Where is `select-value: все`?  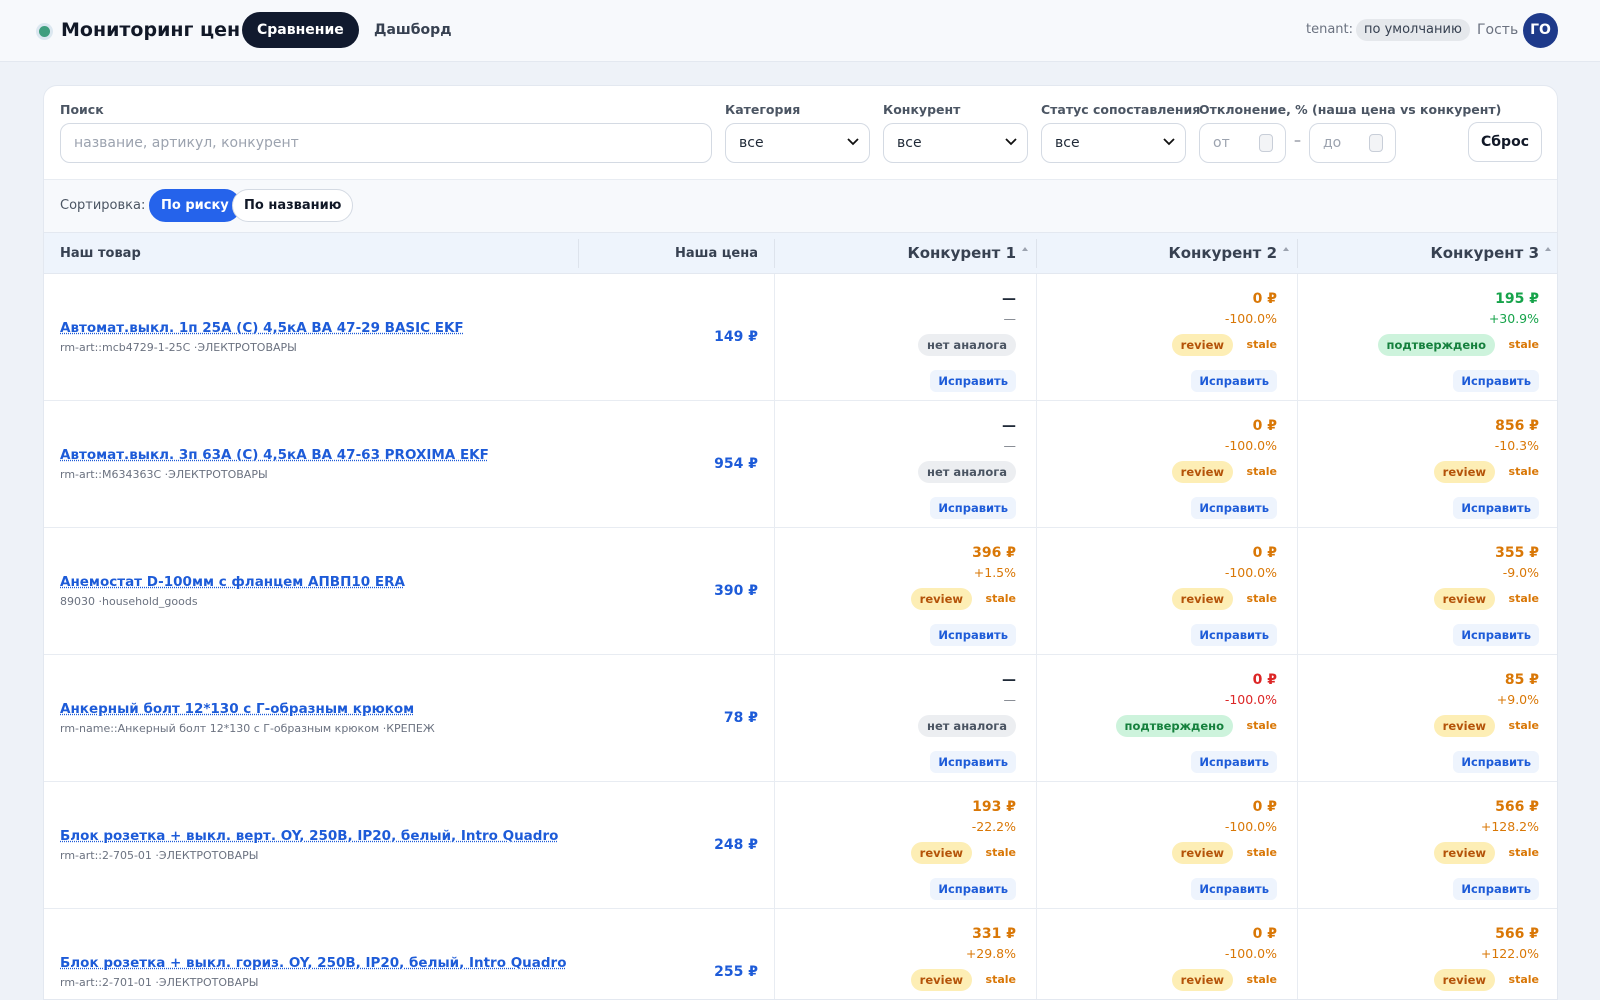 select-value: все is located at coordinates (1067, 143).